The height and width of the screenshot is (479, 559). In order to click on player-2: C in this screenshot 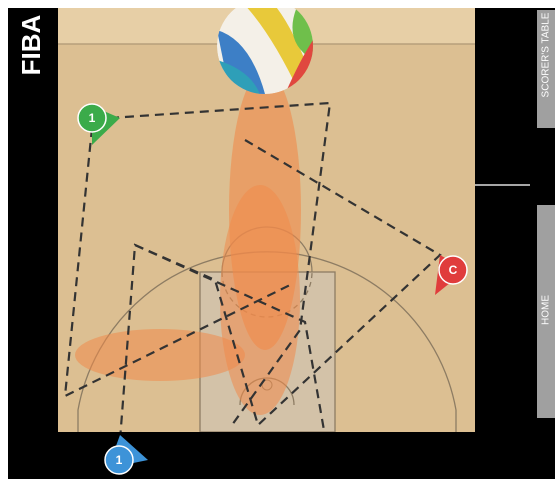, I will do `click(451, 275)`.